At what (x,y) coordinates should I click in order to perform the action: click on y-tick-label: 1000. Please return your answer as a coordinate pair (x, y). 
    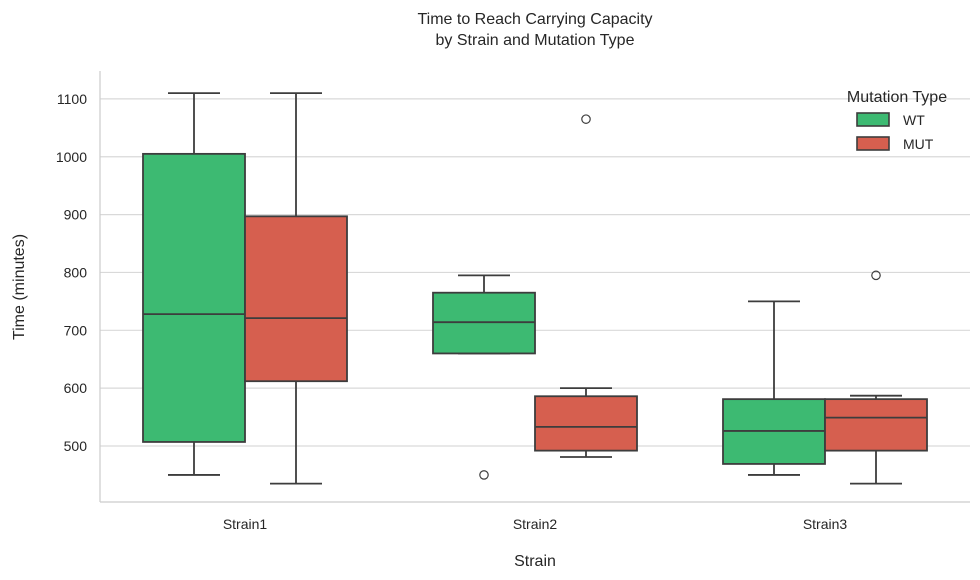
    Looking at the image, I should click on (71, 157).